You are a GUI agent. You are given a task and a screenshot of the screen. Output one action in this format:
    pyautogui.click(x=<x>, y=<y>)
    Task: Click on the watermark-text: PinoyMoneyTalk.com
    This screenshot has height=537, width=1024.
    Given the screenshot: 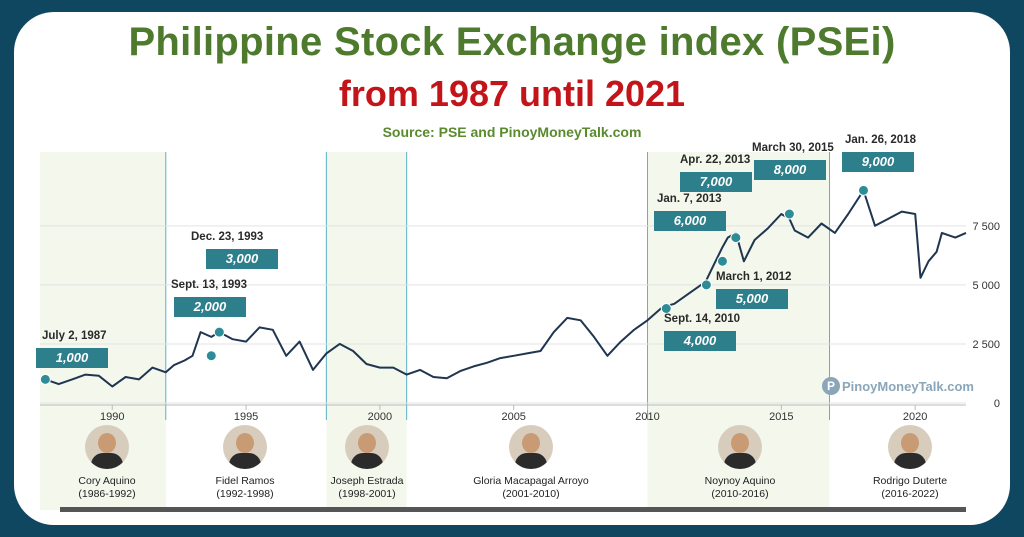 What is the action you would take?
    pyautogui.click(x=908, y=386)
    